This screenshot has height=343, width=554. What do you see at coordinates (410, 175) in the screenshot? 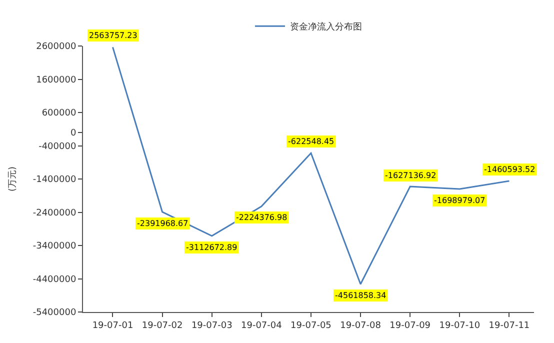
I see `data-label: -1627136.92` at bounding box center [410, 175].